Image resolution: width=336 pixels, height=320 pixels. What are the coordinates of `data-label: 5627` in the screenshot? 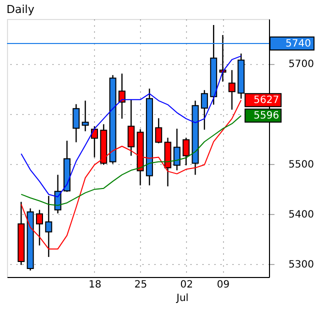 It's located at (267, 100).